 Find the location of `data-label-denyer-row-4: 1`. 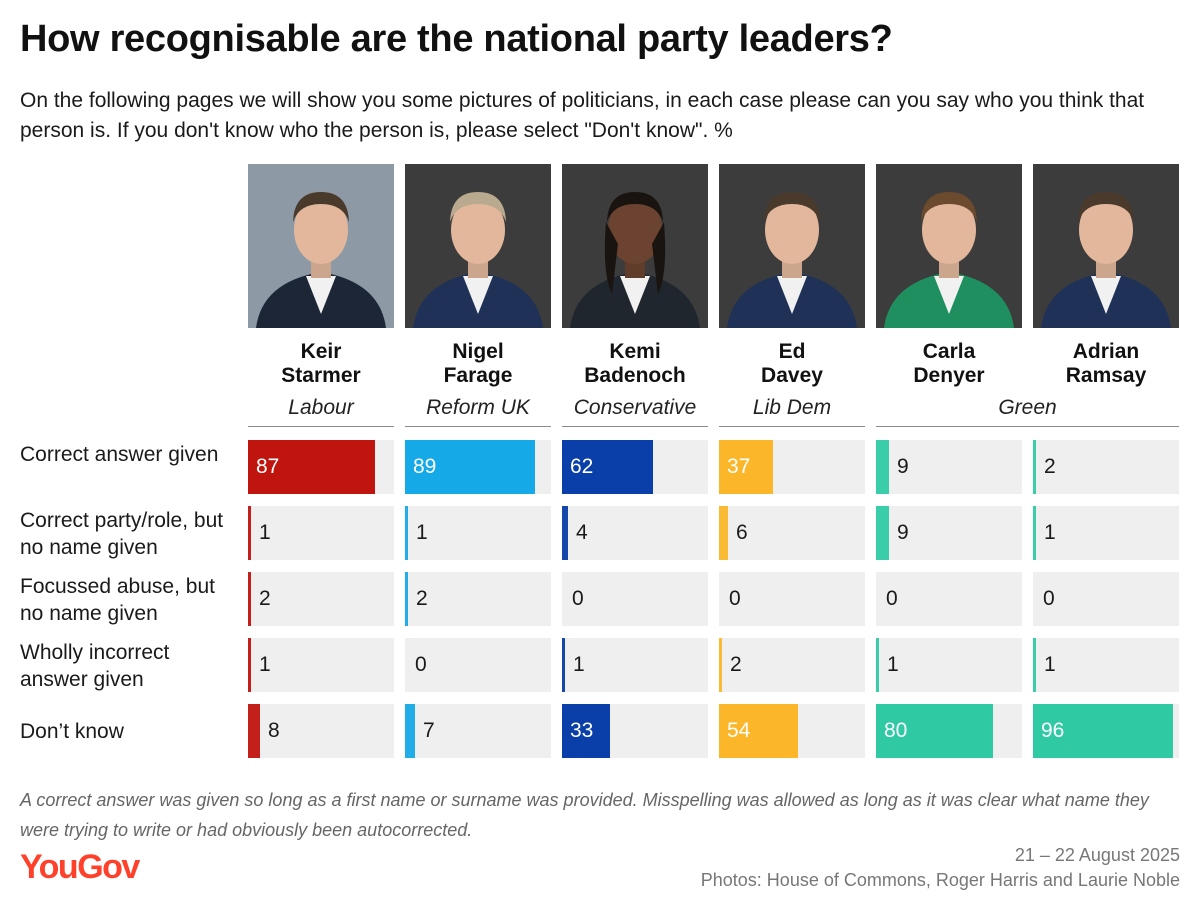

data-label-denyer-row-4: 1 is located at coordinates (893, 664).